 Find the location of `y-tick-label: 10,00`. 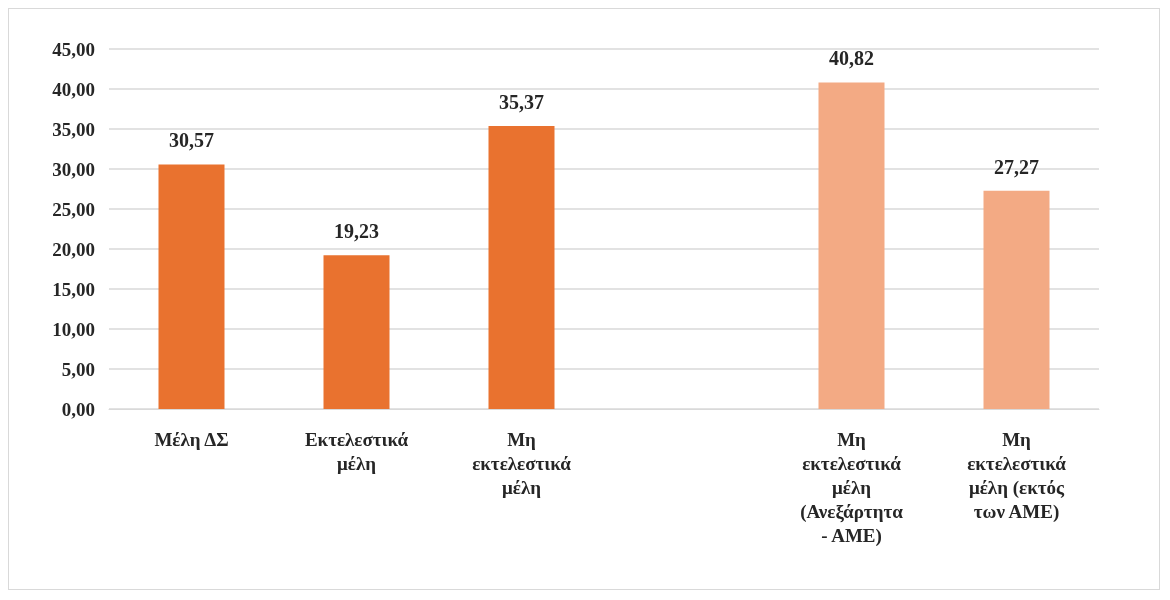

y-tick-label: 10,00 is located at coordinates (73, 329).